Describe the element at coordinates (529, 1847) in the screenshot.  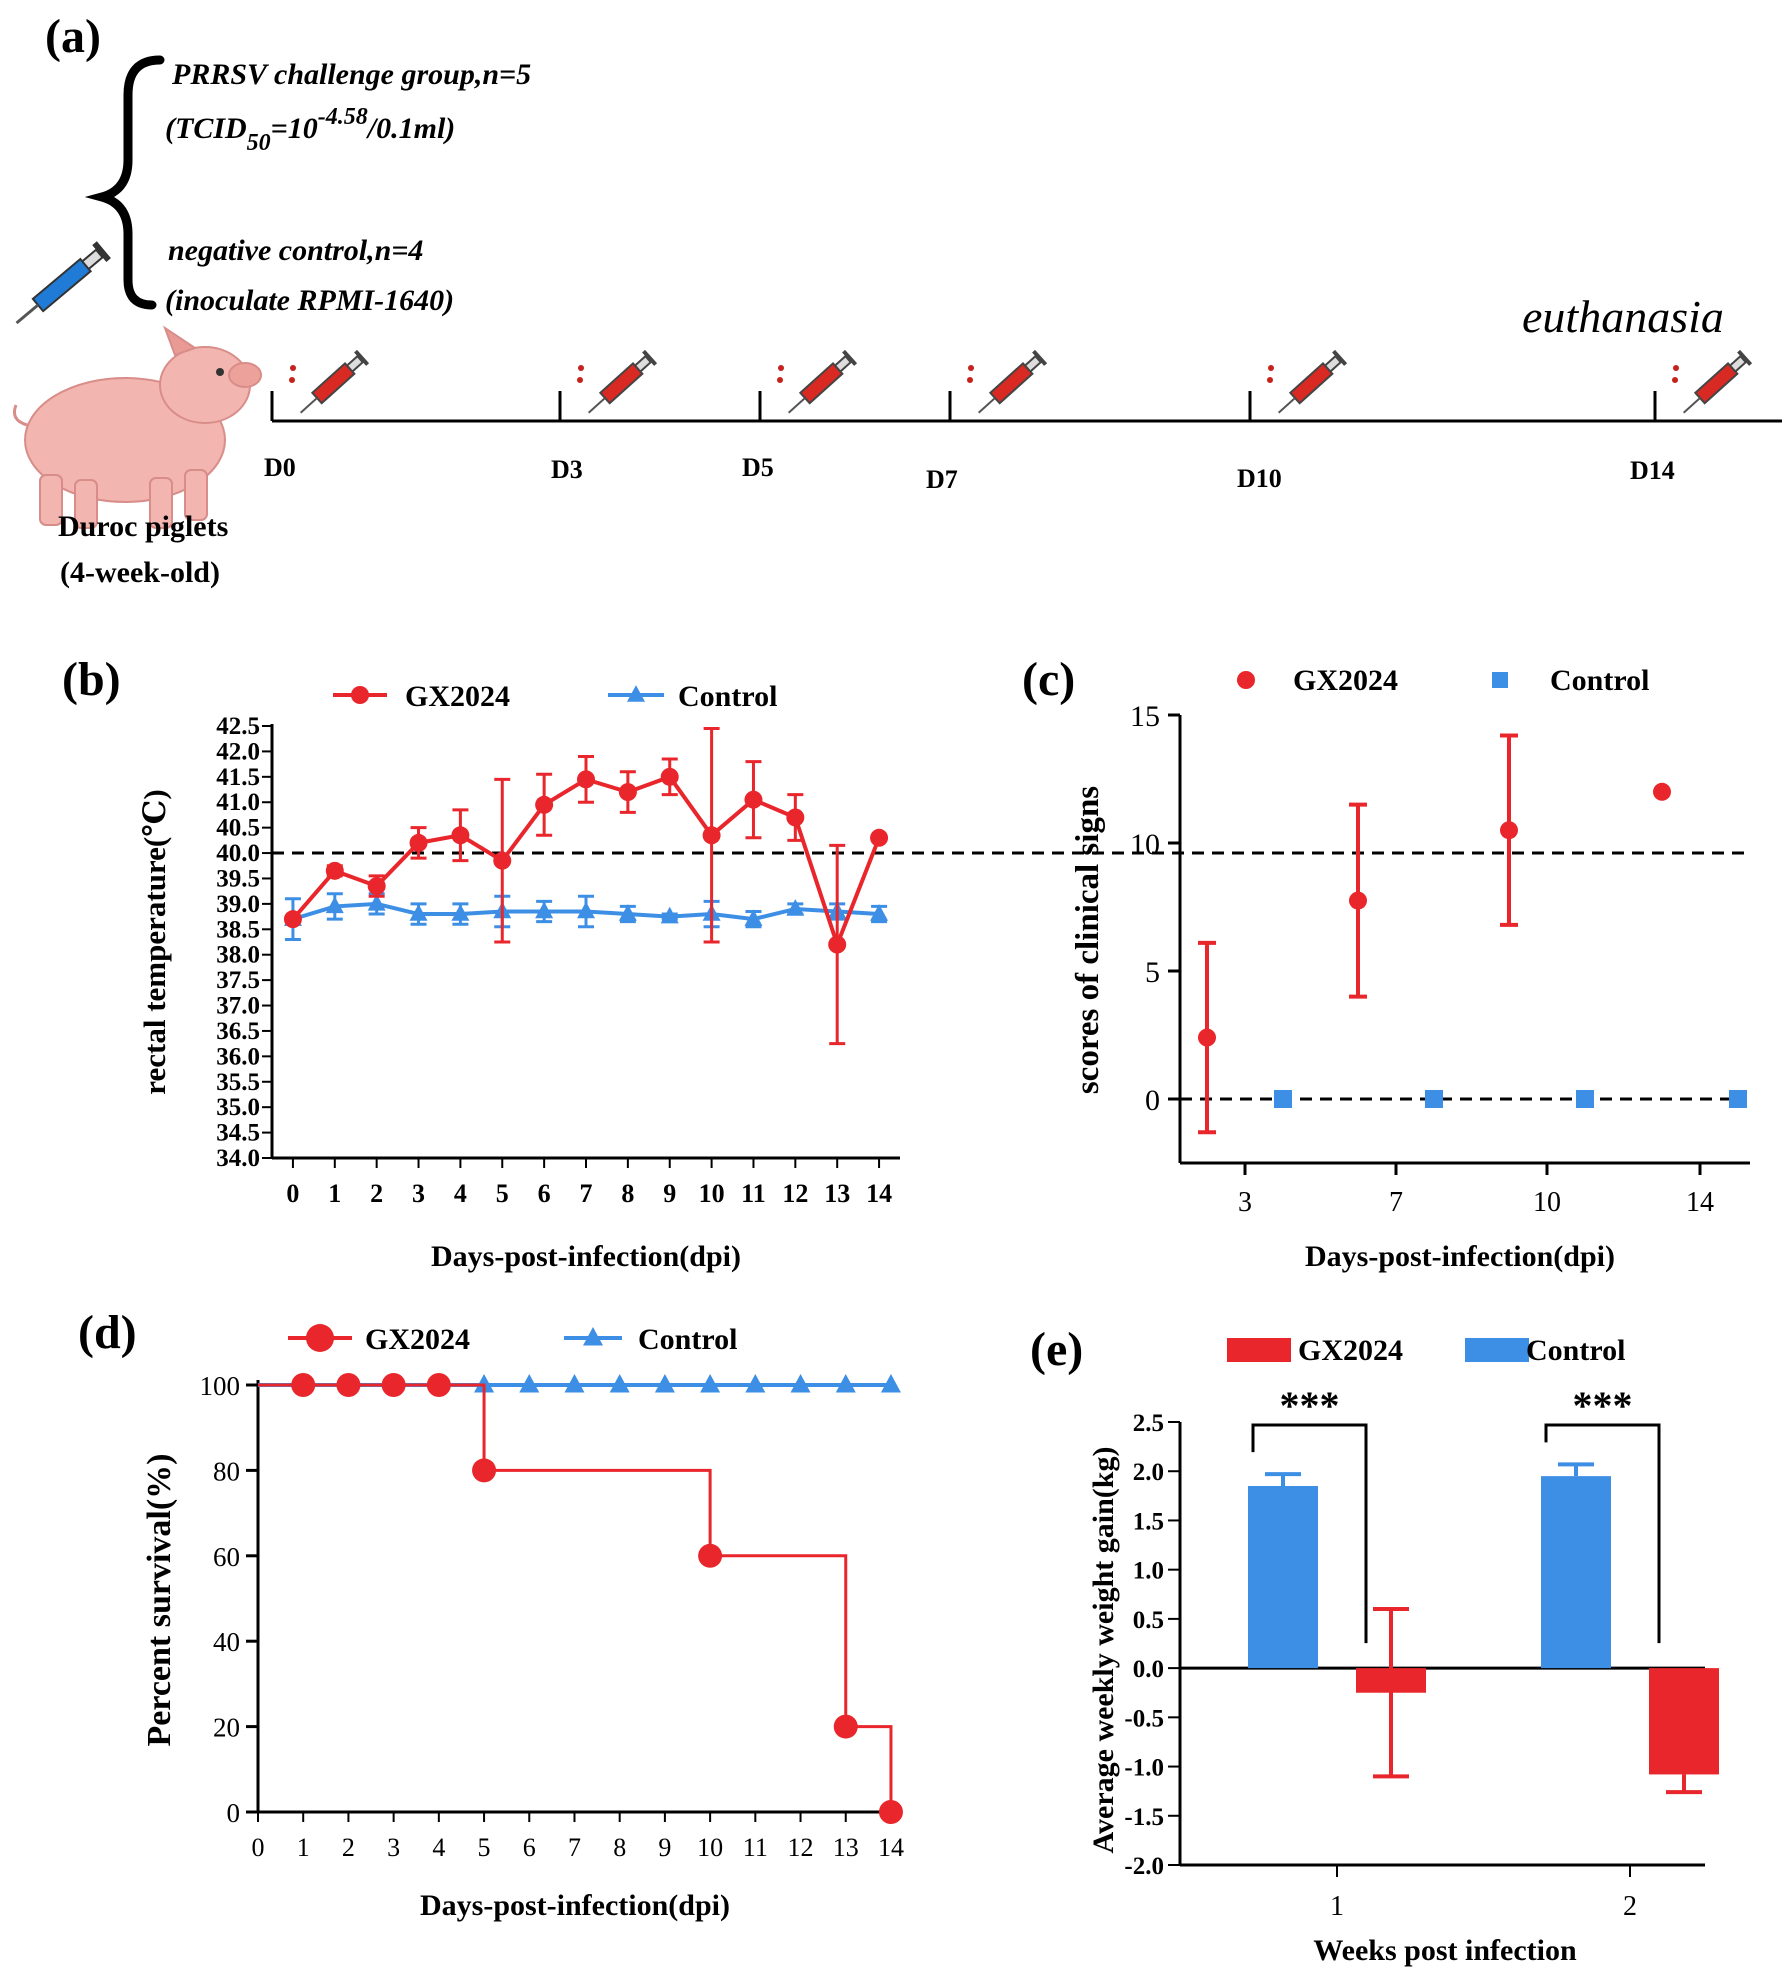
I see `x-tick-label: 6` at that location.